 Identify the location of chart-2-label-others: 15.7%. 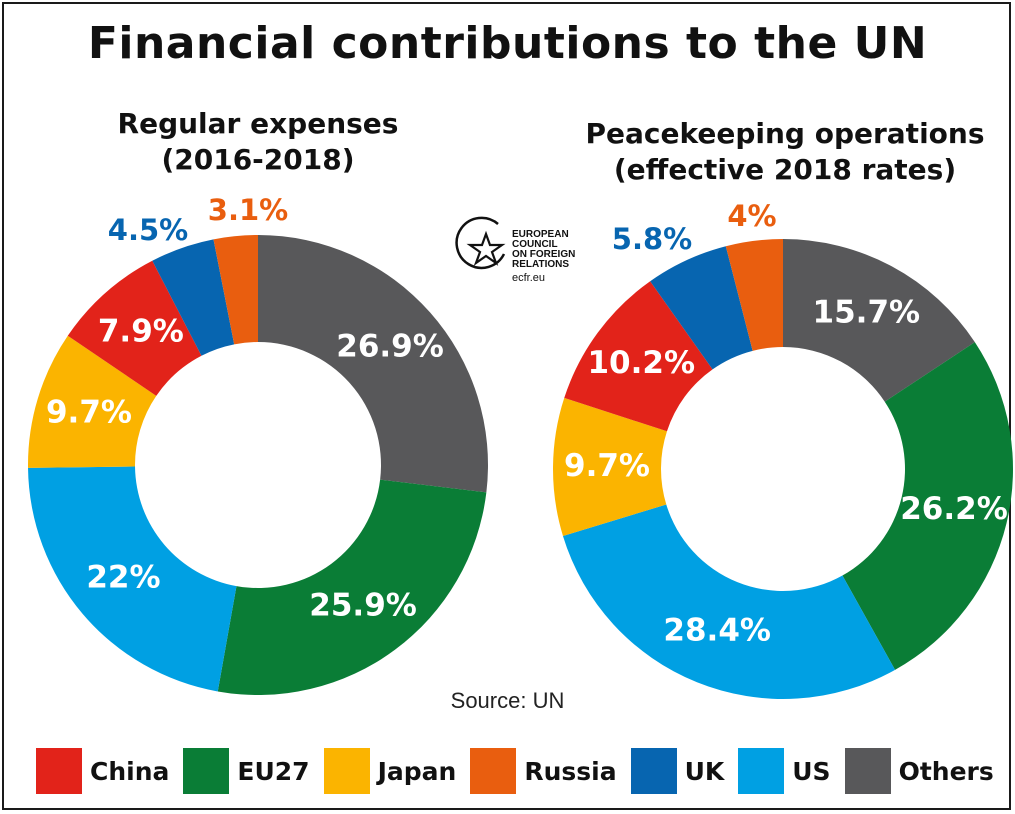
(867, 312).